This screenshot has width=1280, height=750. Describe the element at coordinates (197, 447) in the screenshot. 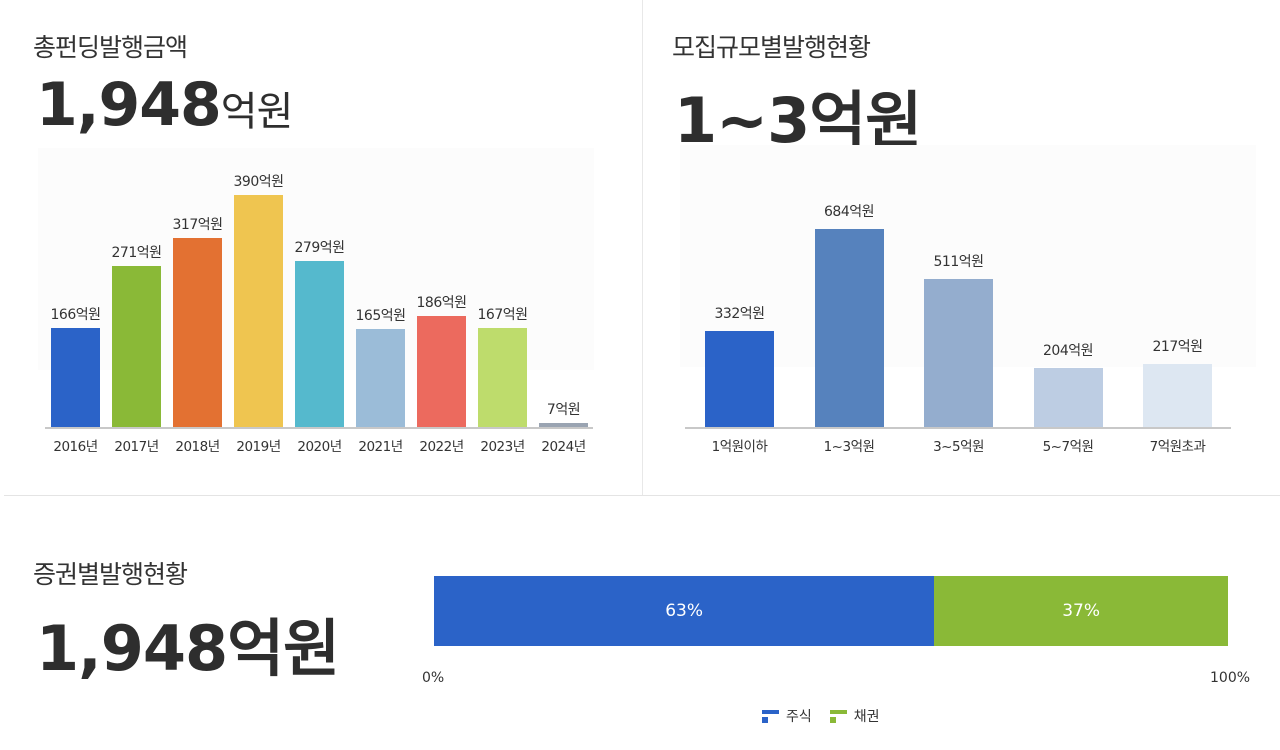

I see `category-label: 2018년` at that location.